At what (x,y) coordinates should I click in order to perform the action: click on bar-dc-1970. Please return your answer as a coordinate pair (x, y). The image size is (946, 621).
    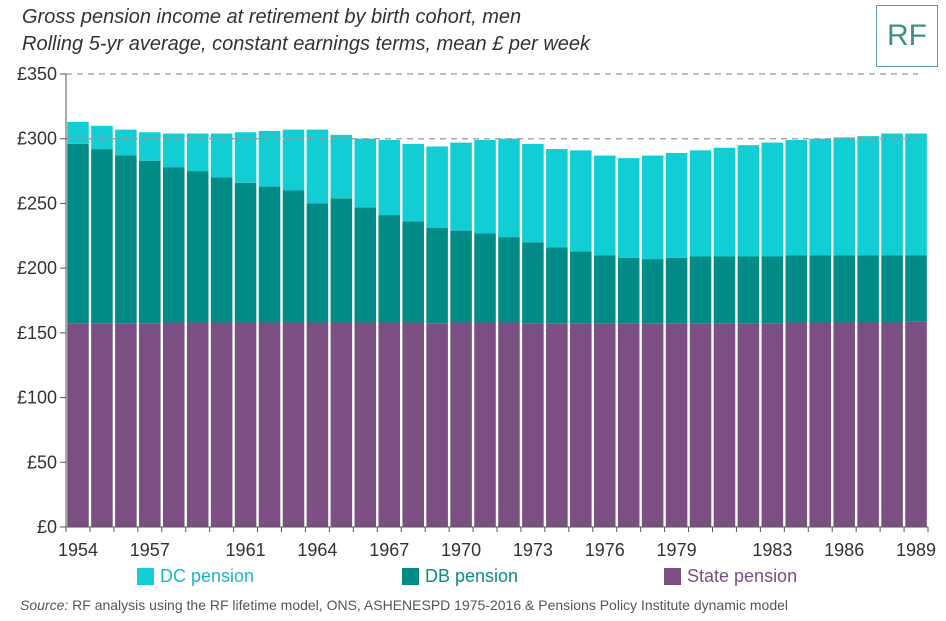
    Looking at the image, I should click on (461, 186).